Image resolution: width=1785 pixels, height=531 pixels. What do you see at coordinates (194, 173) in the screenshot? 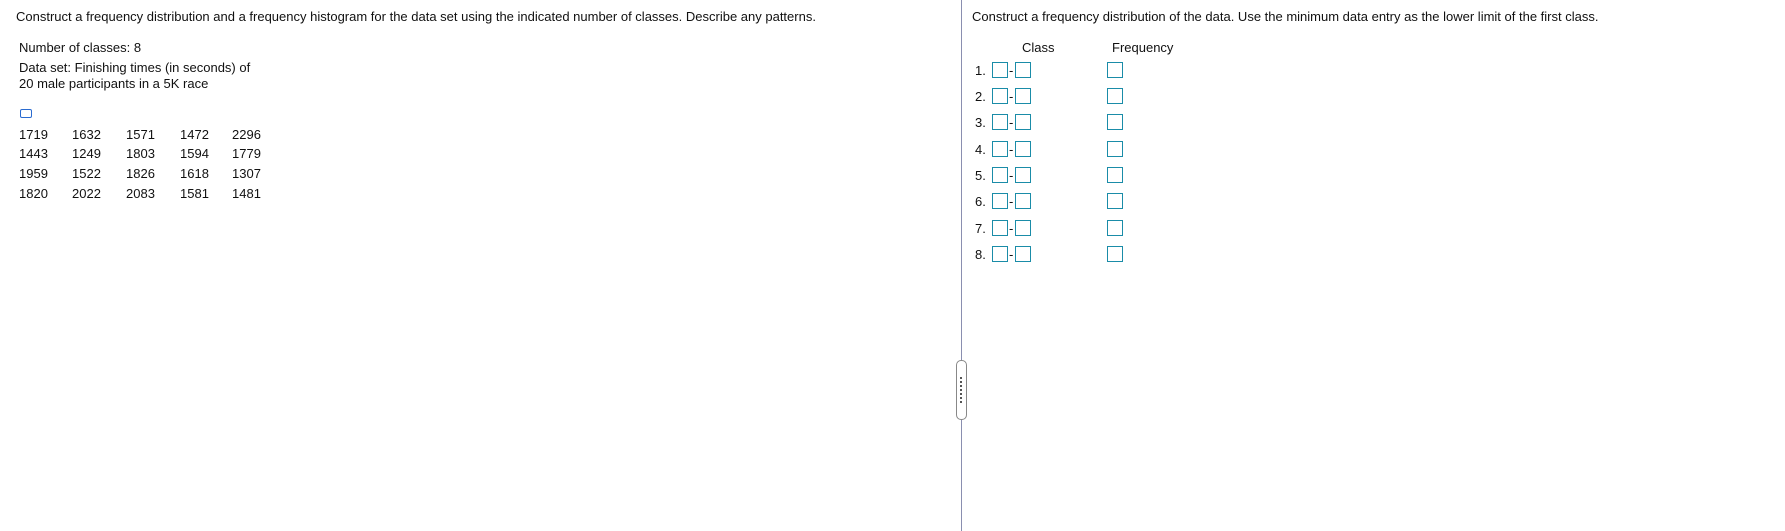
I see `data-cell: 1618` at bounding box center [194, 173].